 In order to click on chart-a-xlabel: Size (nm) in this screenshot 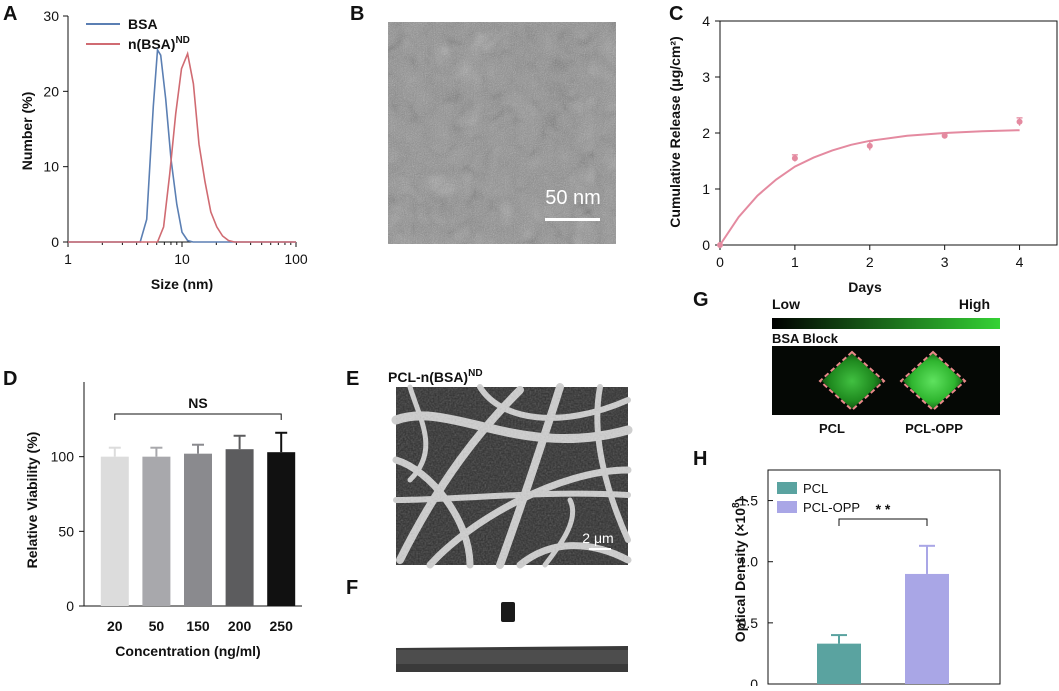, I will do `click(182, 284)`.